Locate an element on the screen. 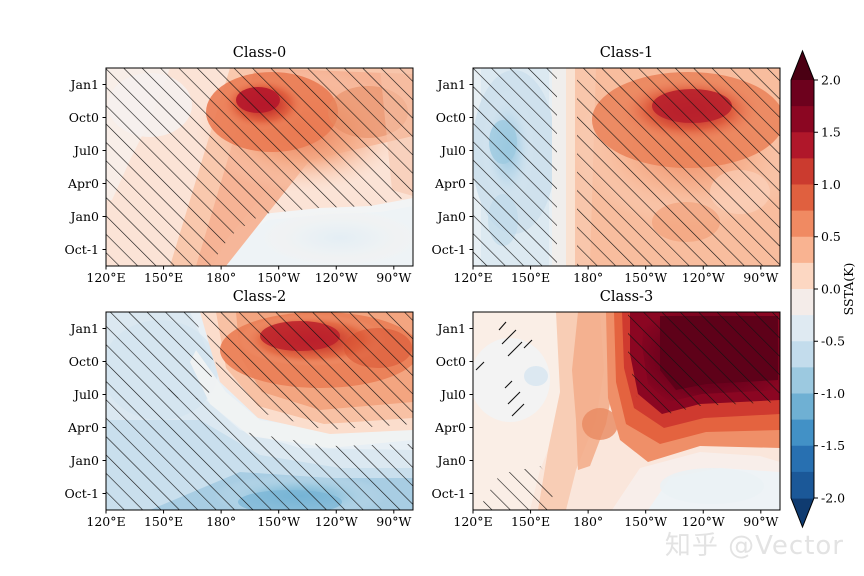 The width and height of the screenshot is (864, 576). significance-hatching-sw is located at coordinates (259, 425).